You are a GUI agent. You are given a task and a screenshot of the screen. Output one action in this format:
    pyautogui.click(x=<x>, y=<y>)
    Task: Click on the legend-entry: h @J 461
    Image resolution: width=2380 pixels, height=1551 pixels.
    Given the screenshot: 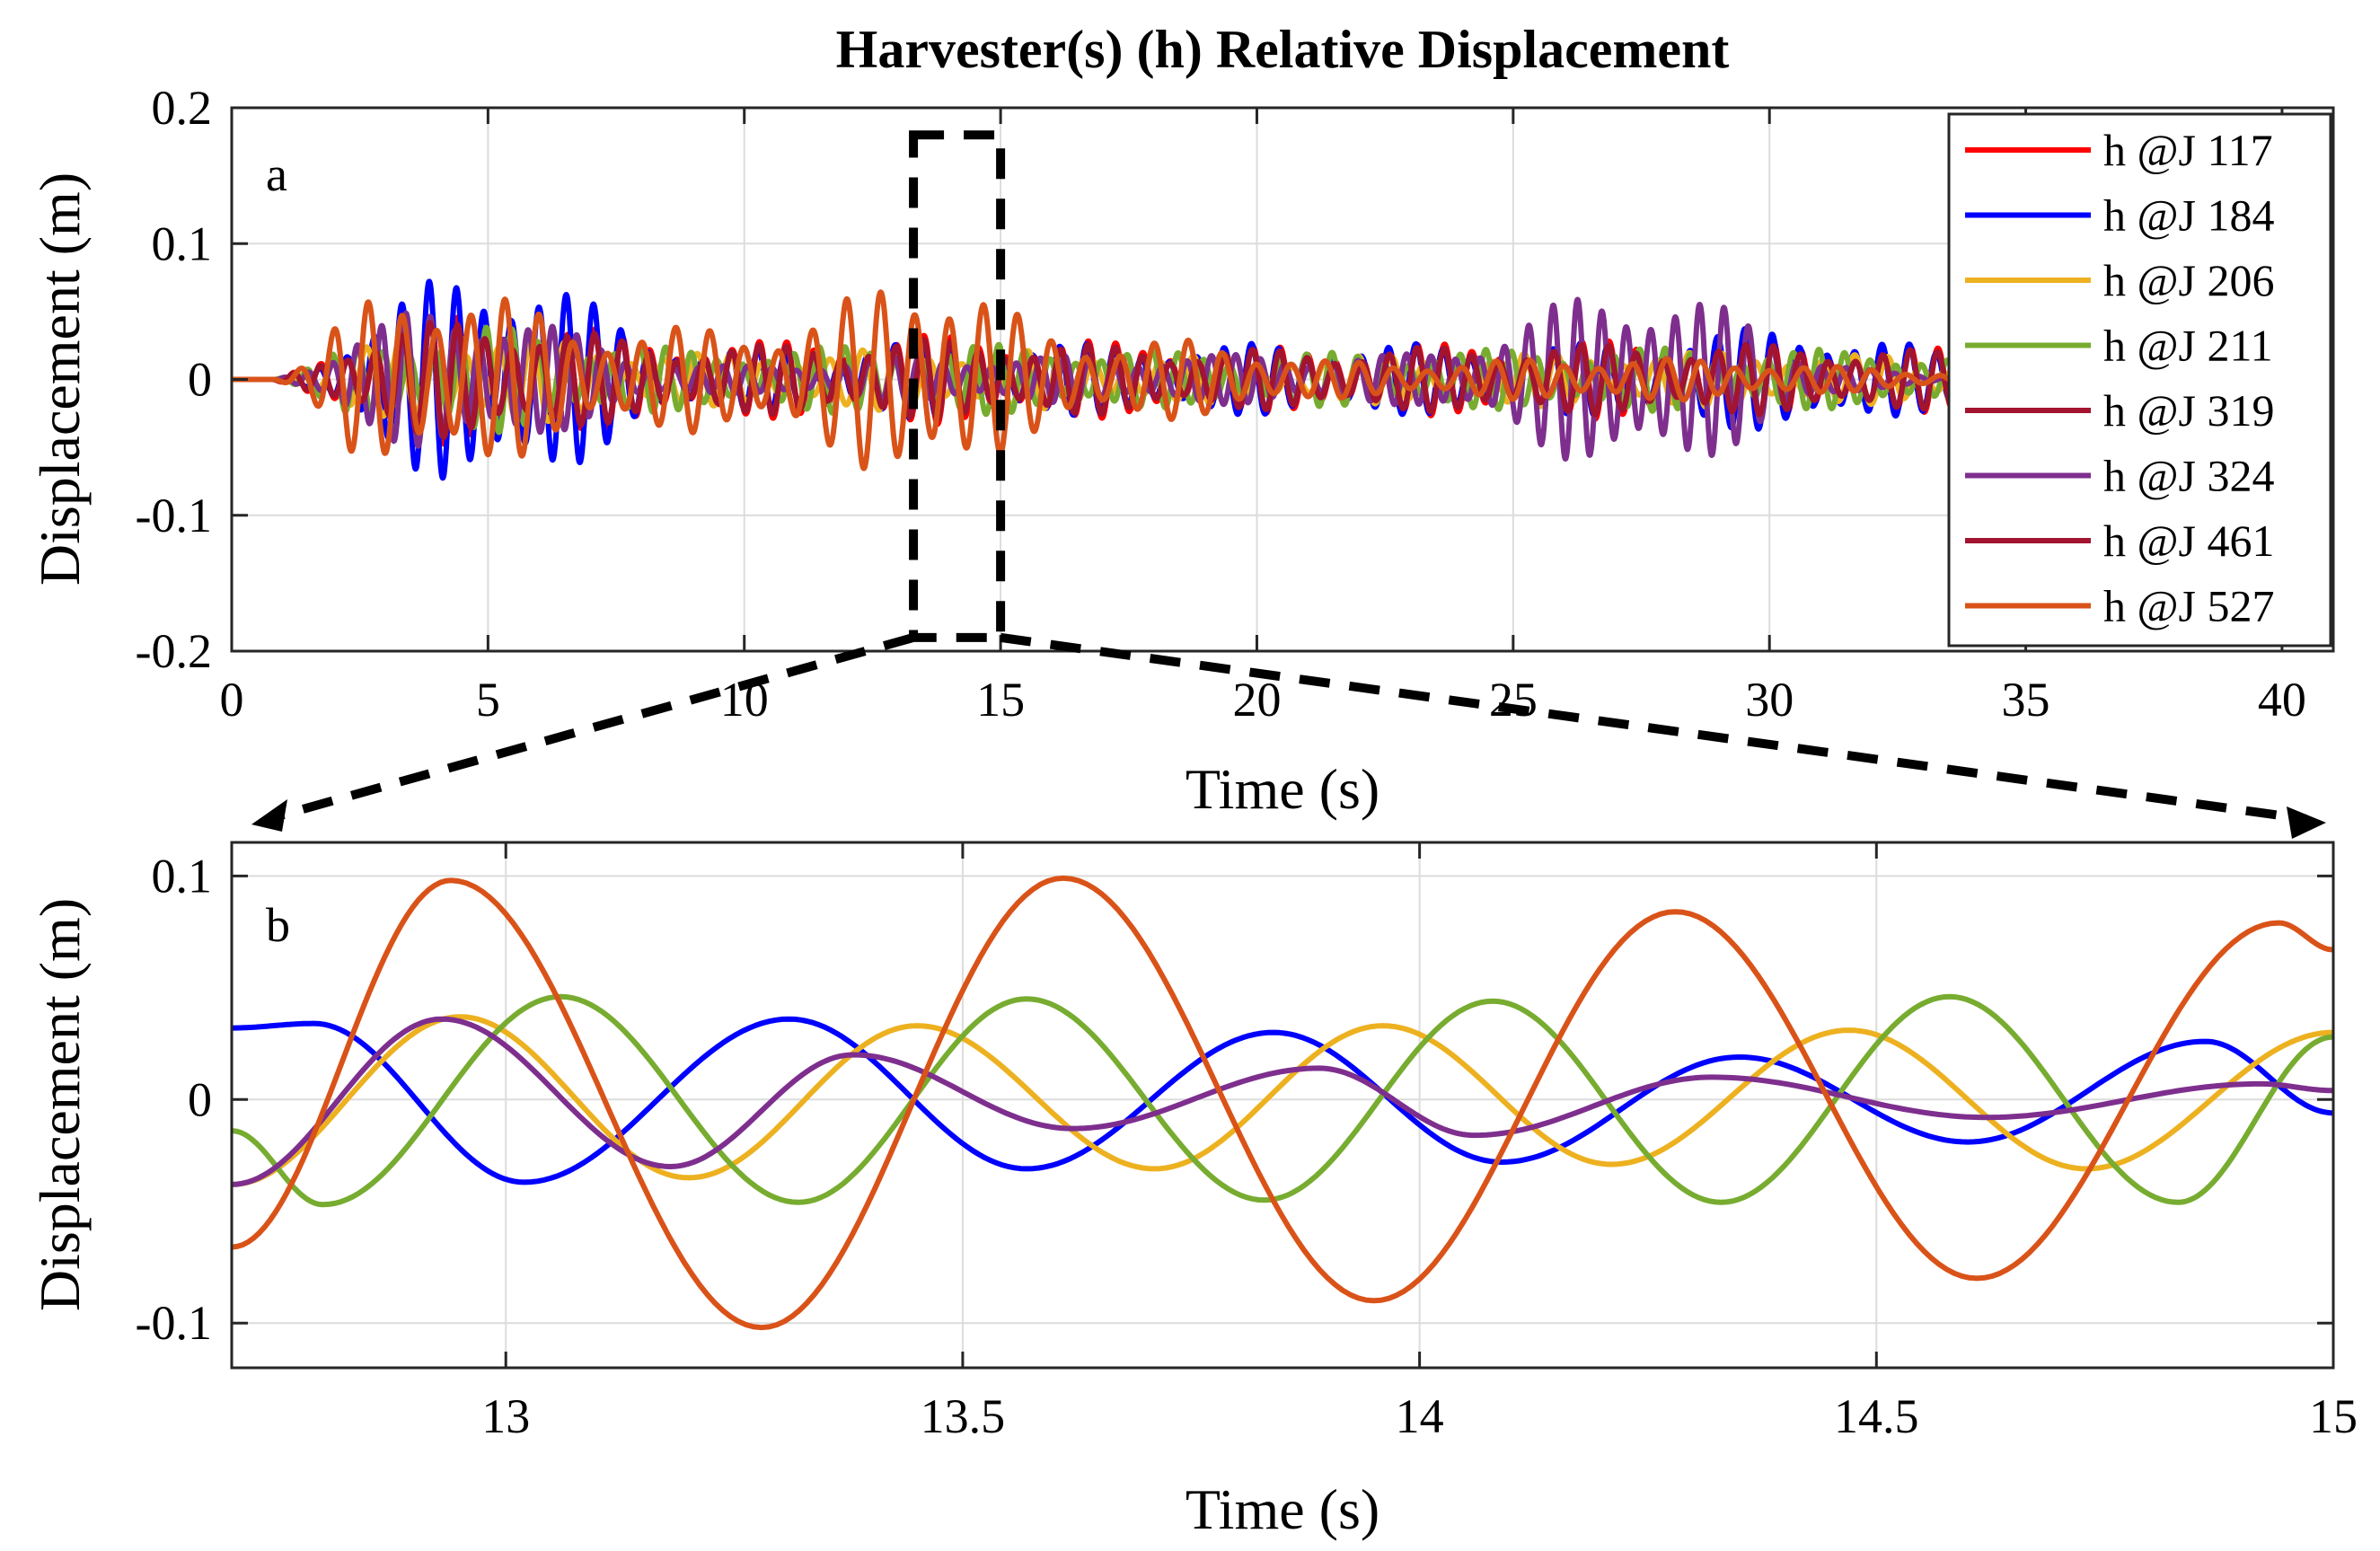 What is the action you would take?
    pyautogui.click(x=2189, y=541)
    